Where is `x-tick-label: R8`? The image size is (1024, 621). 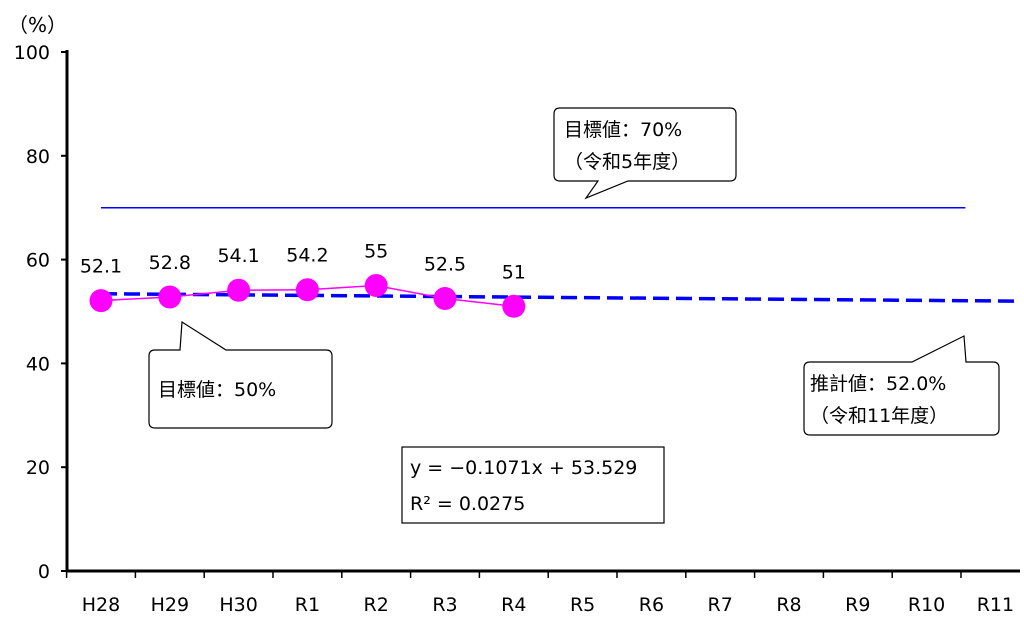 x-tick-label: R8 is located at coordinates (788, 605).